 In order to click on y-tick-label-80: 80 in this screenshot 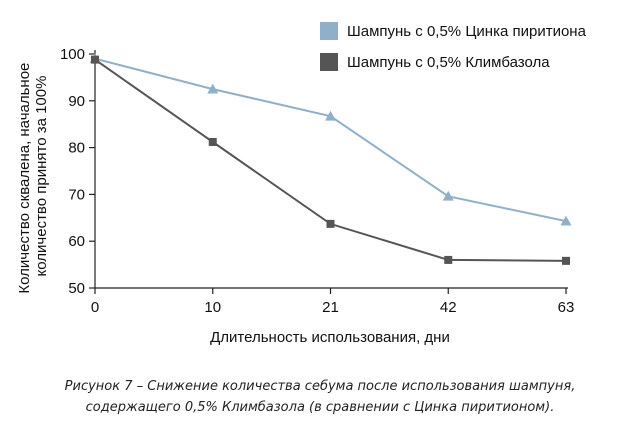, I will do `click(76, 148)`.